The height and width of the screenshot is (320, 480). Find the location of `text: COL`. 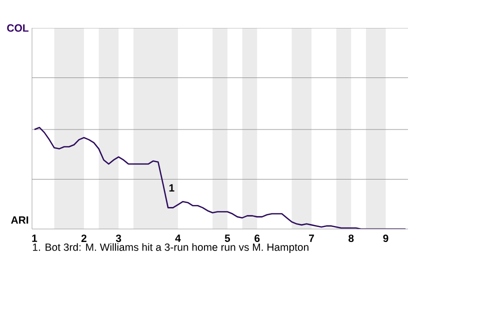

text: COL is located at coordinates (17, 28).